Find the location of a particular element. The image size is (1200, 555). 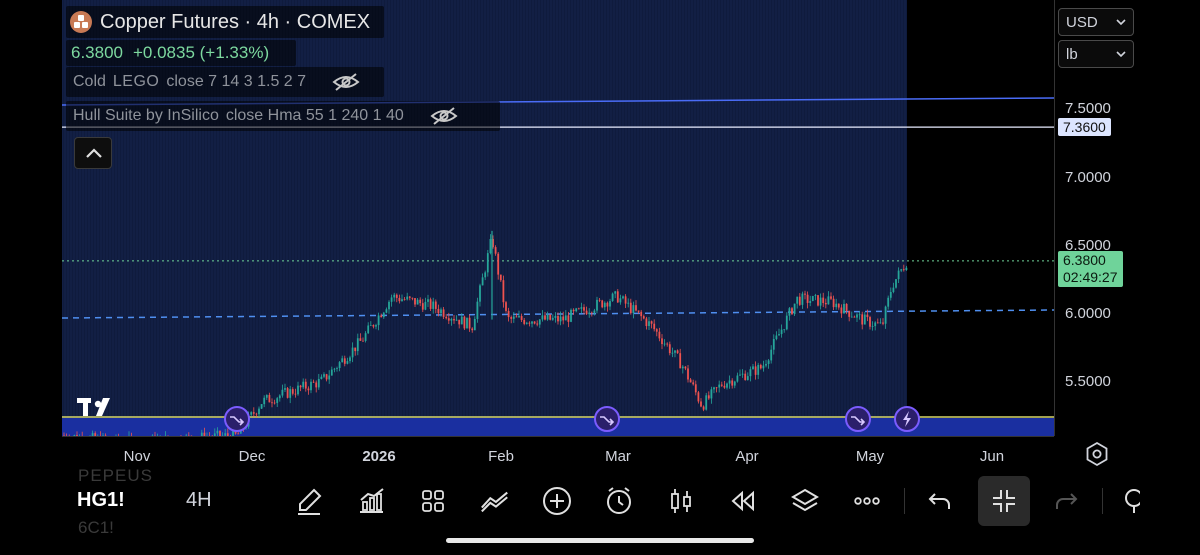

price-label: 5.5000 is located at coordinates (1088, 381).